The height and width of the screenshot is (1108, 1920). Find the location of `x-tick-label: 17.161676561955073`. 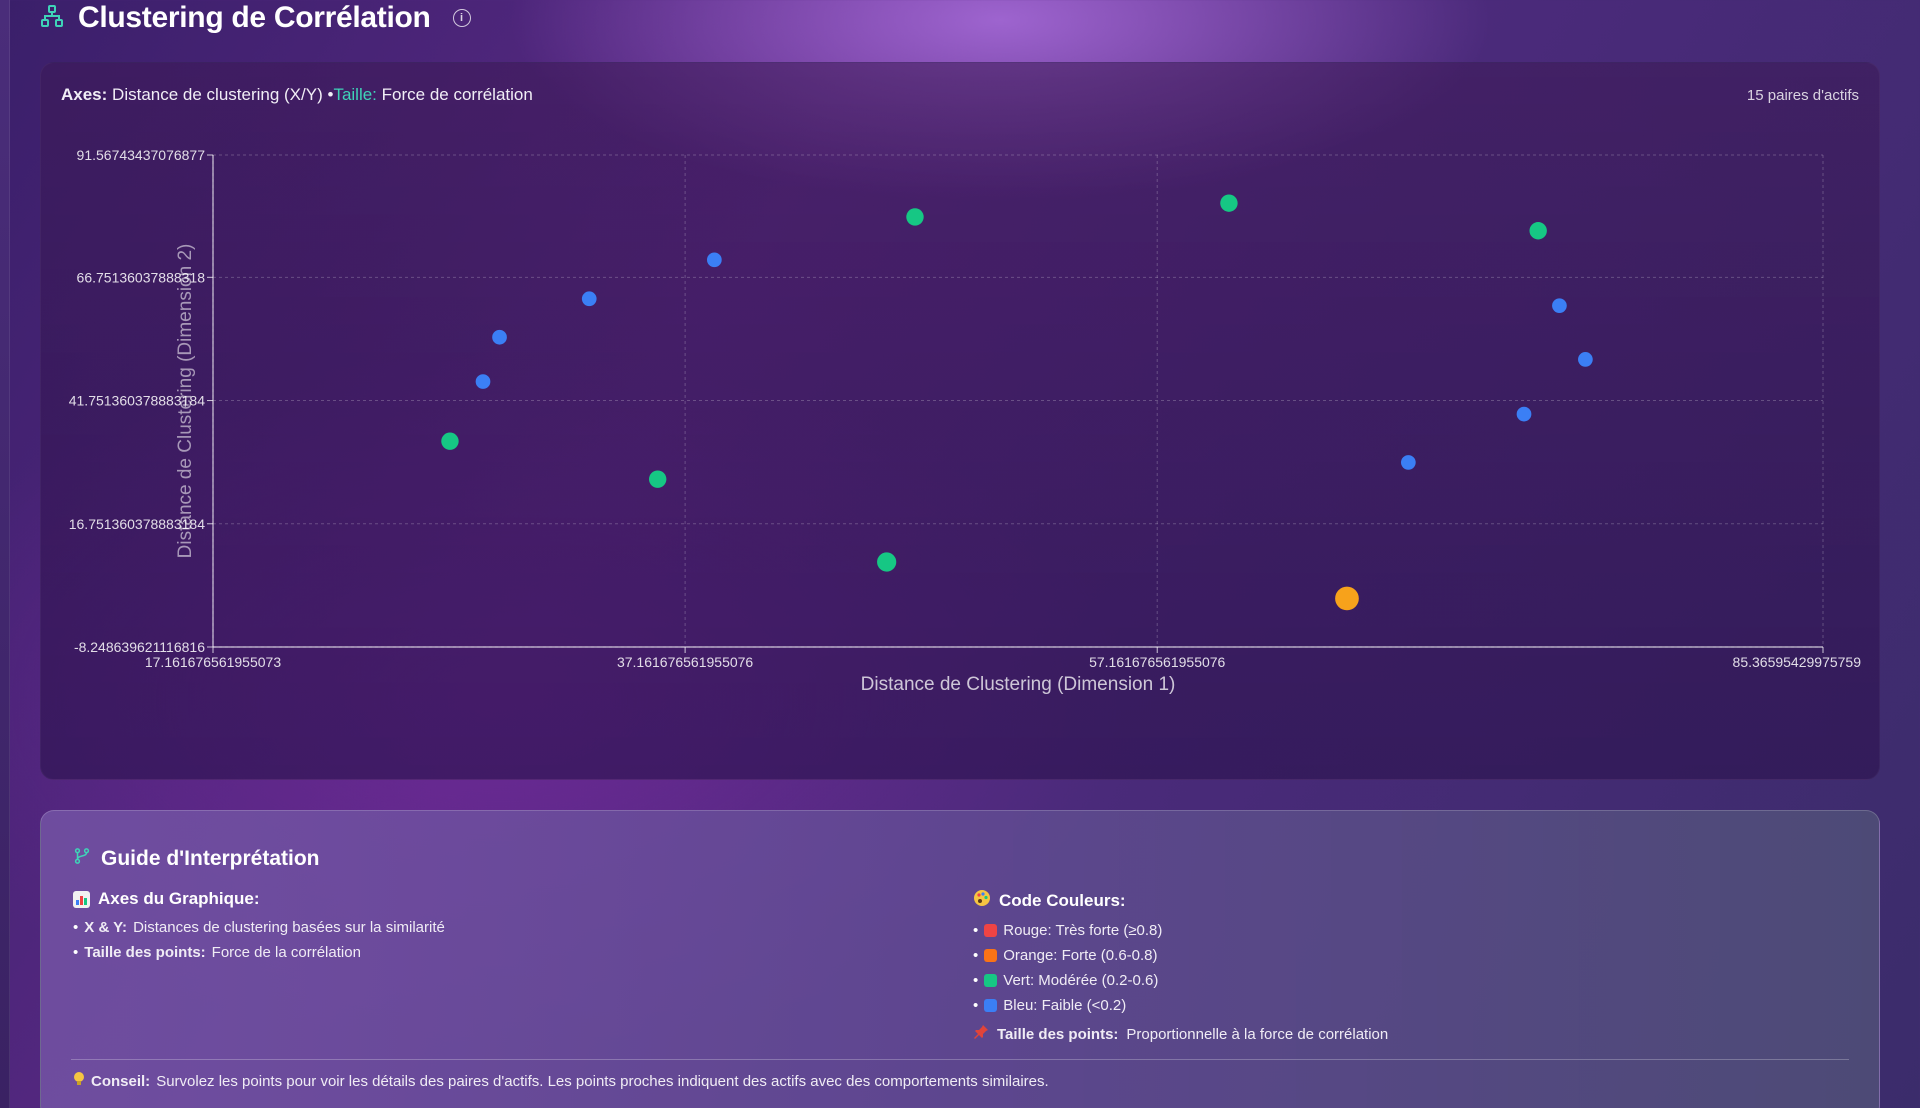

x-tick-label: 17.161676561955073 is located at coordinates (213, 662).